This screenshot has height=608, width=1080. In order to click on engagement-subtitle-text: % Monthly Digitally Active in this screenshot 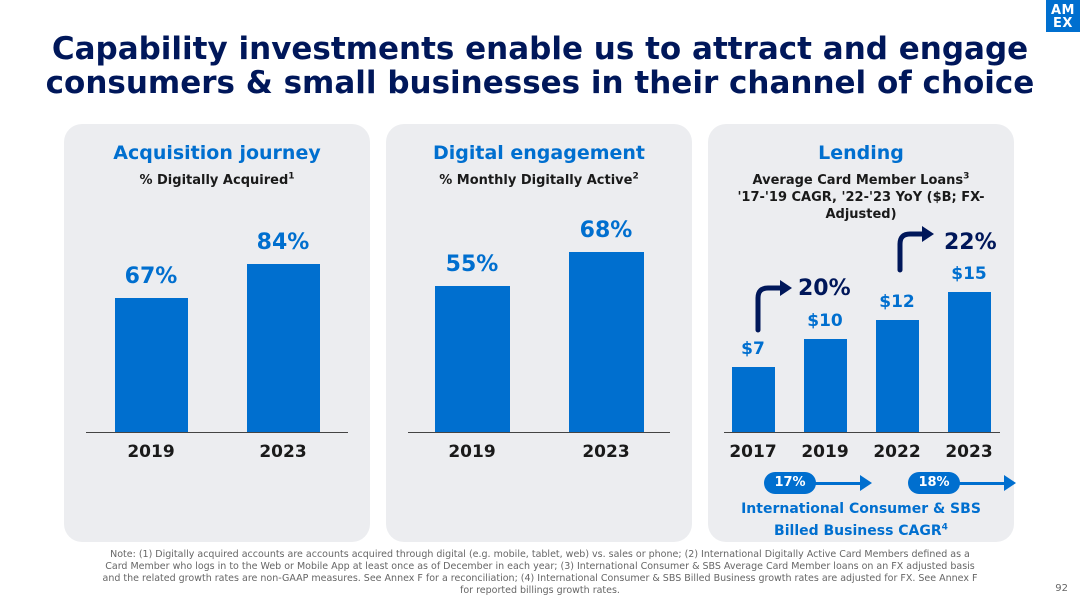, I will do `click(536, 180)`.